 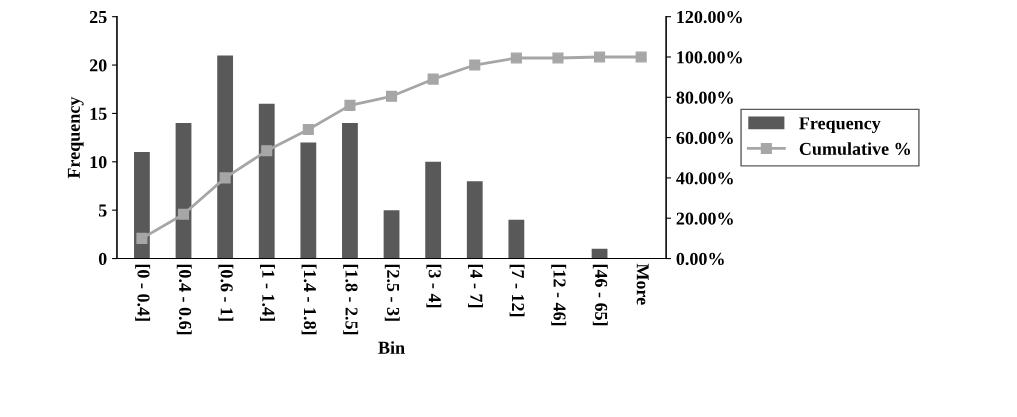 I want to click on legend-label: Cumulative %, so click(x=854, y=149).